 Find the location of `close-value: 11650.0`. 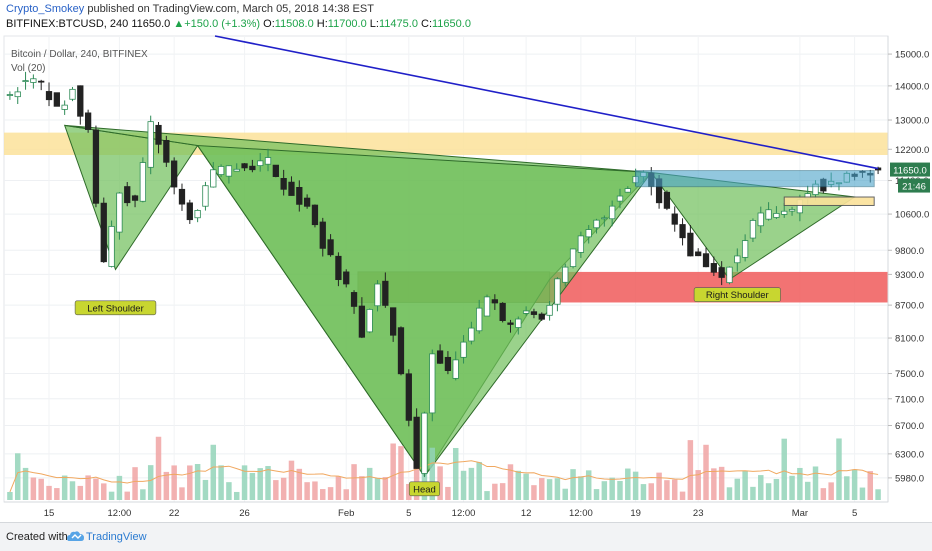

close-value: 11650.0 is located at coordinates (451, 24).